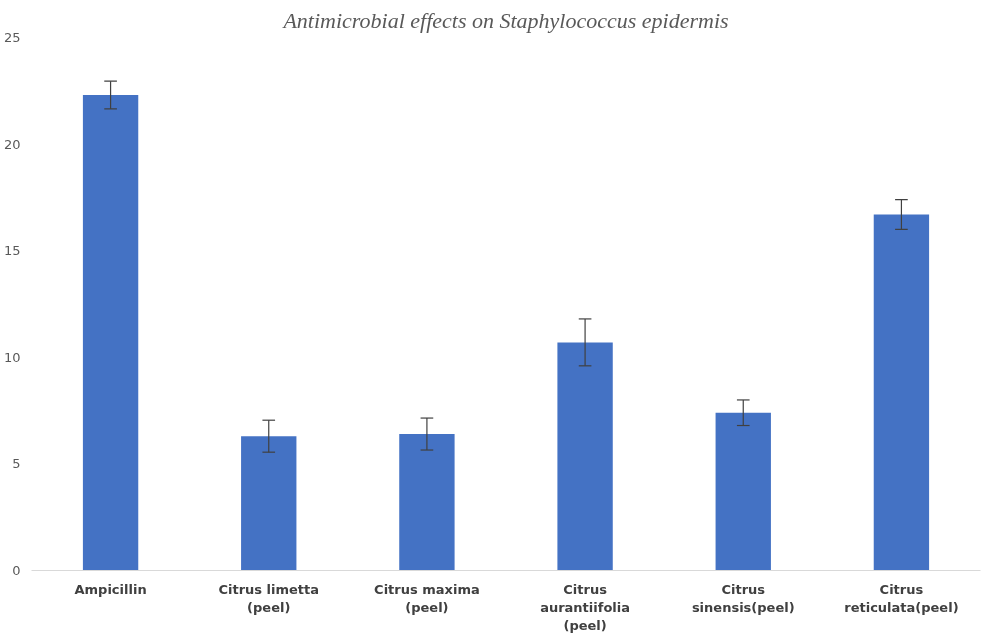  What do you see at coordinates (743, 598) in the screenshot?
I see `x-tick-label: Citrus sinensis(peel)` at bounding box center [743, 598].